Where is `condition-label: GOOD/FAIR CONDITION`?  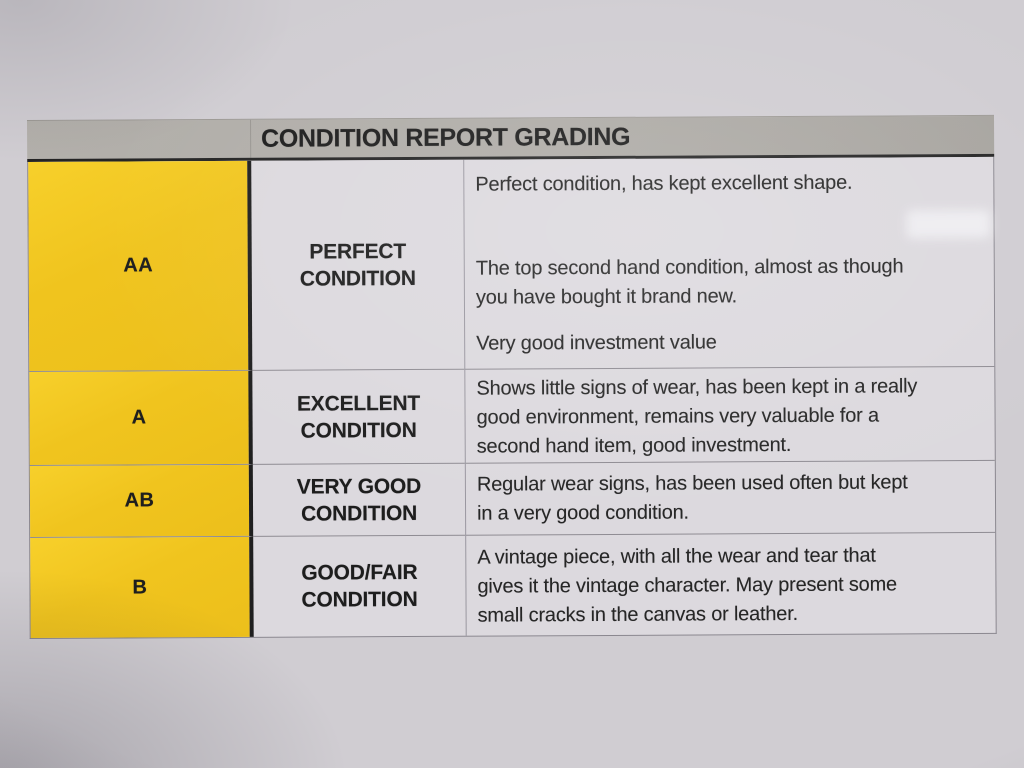
condition-label: GOOD/FAIR CONDITION is located at coordinates (359, 586).